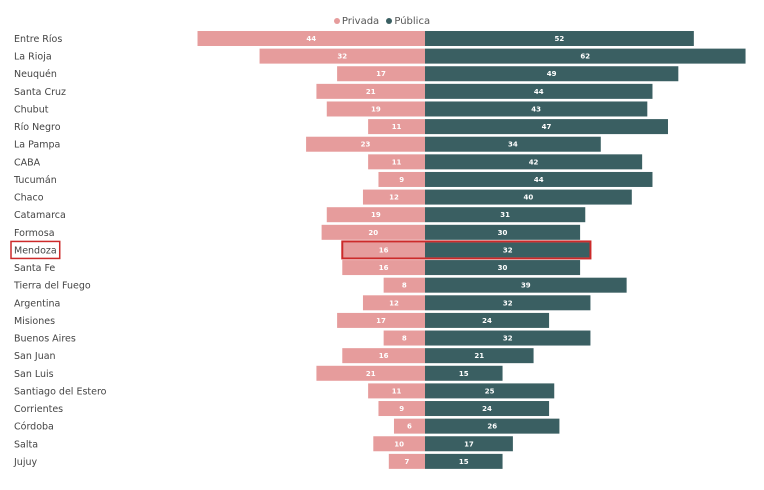 Image resolution: width=764 pixels, height=490 pixels. Describe the element at coordinates (490, 391) in the screenshot. I see `bar-publica-santiago-del-estero` at that location.